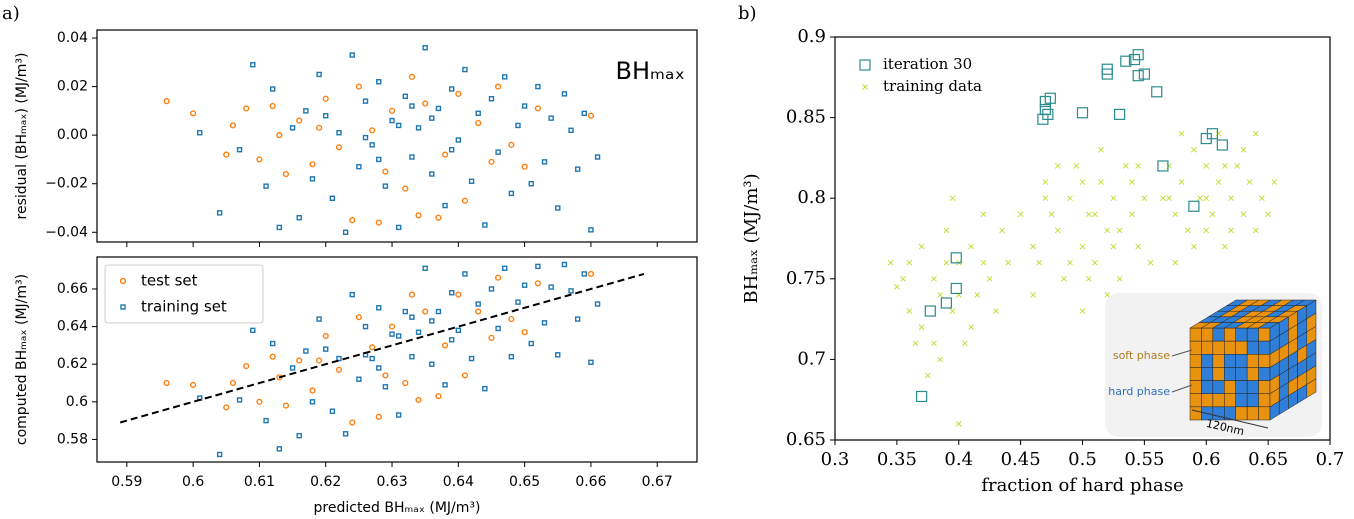 The width and height of the screenshot is (1354, 519). What do you see at coordinates (1182, 353) in the screenshot?
I see `pointer` at bounding box center [1182, 353].